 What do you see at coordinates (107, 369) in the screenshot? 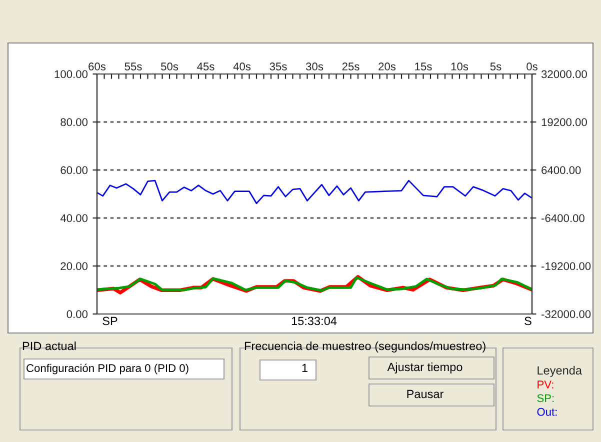
I see `text: Configuración PID para 0 (PID 0)` at bounding box center [107, 369].